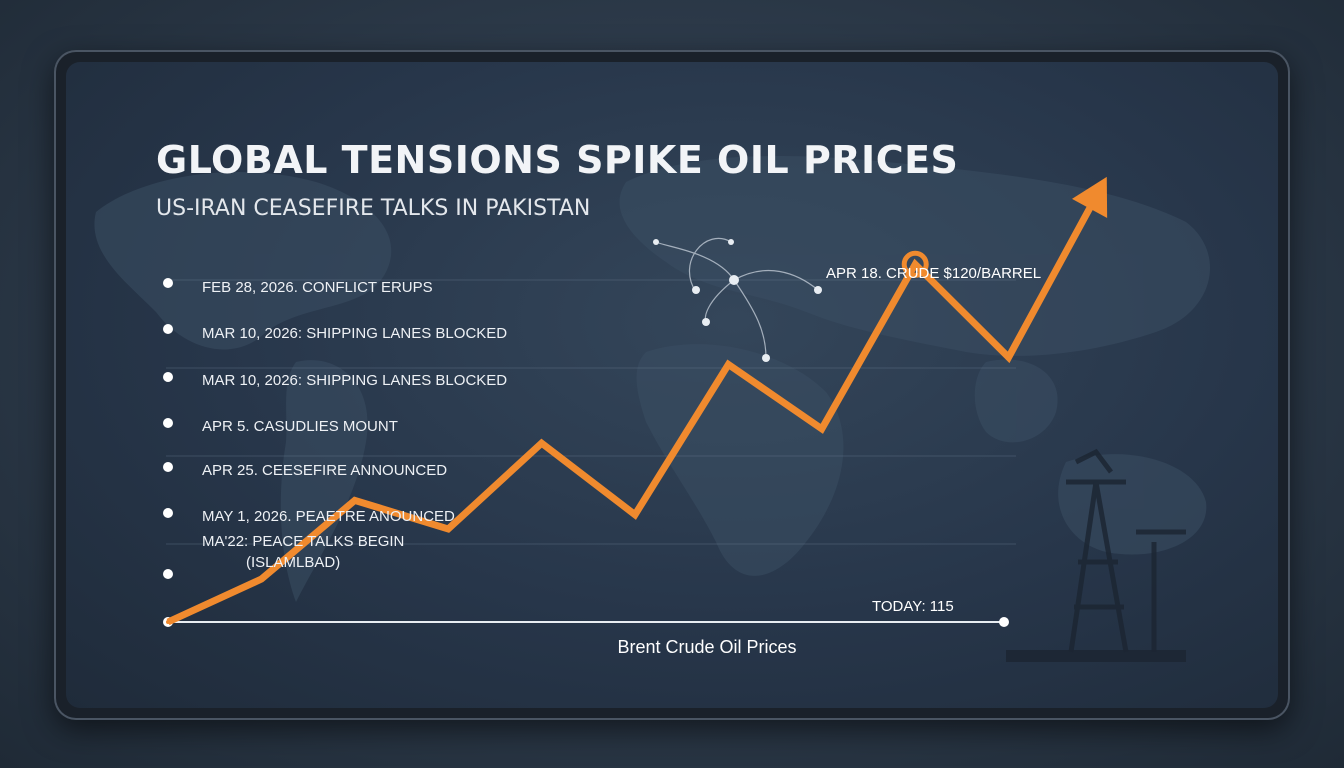 The width and height of the screenshot is (1344, 768). I want to click on peak-annotation: APR 18. CRUDE $120/BARREL, so click(933, 273).